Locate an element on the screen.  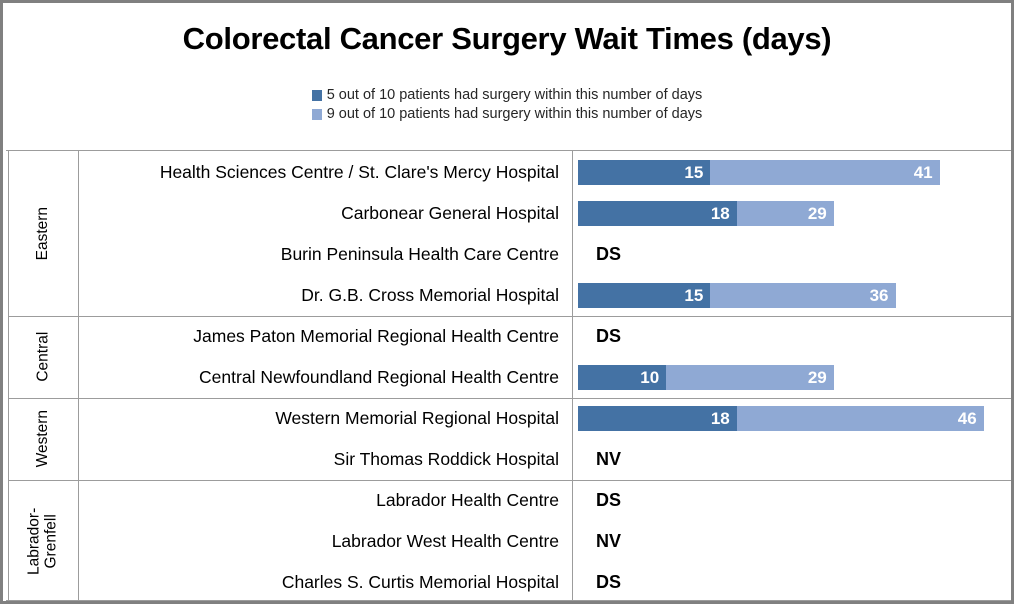
bar-segment-ninth-decile: 46 is located at coordinates (860, 418).